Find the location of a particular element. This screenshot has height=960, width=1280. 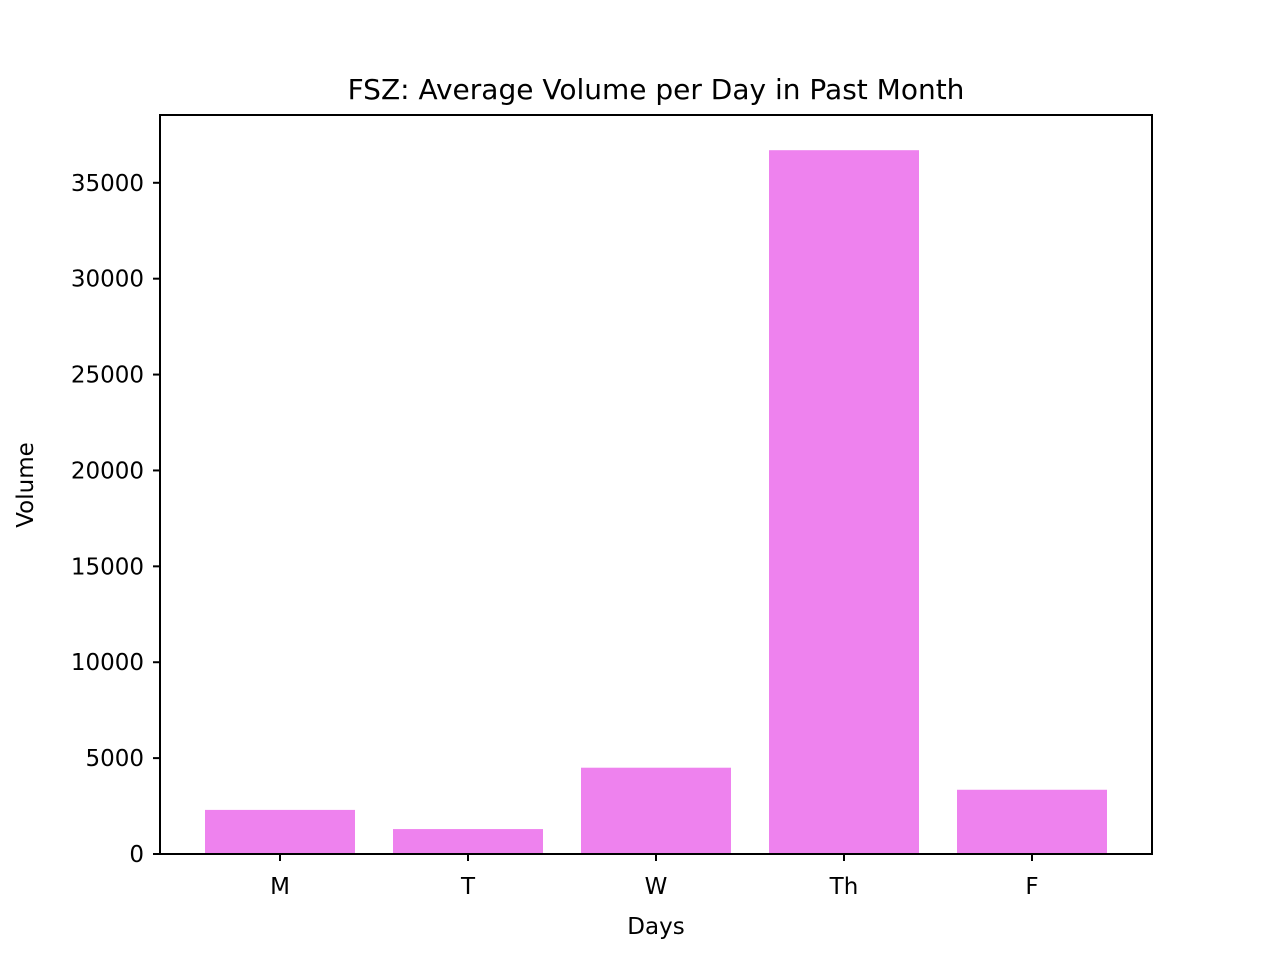

x-tick-label: Th is located at coordinates (844, 887).